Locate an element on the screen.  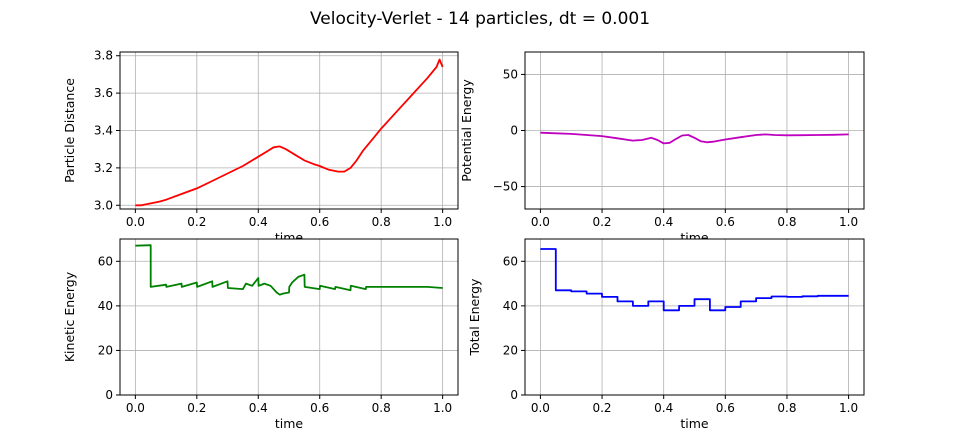
y-tick-label: −50 is located at coordinates (505, 187).